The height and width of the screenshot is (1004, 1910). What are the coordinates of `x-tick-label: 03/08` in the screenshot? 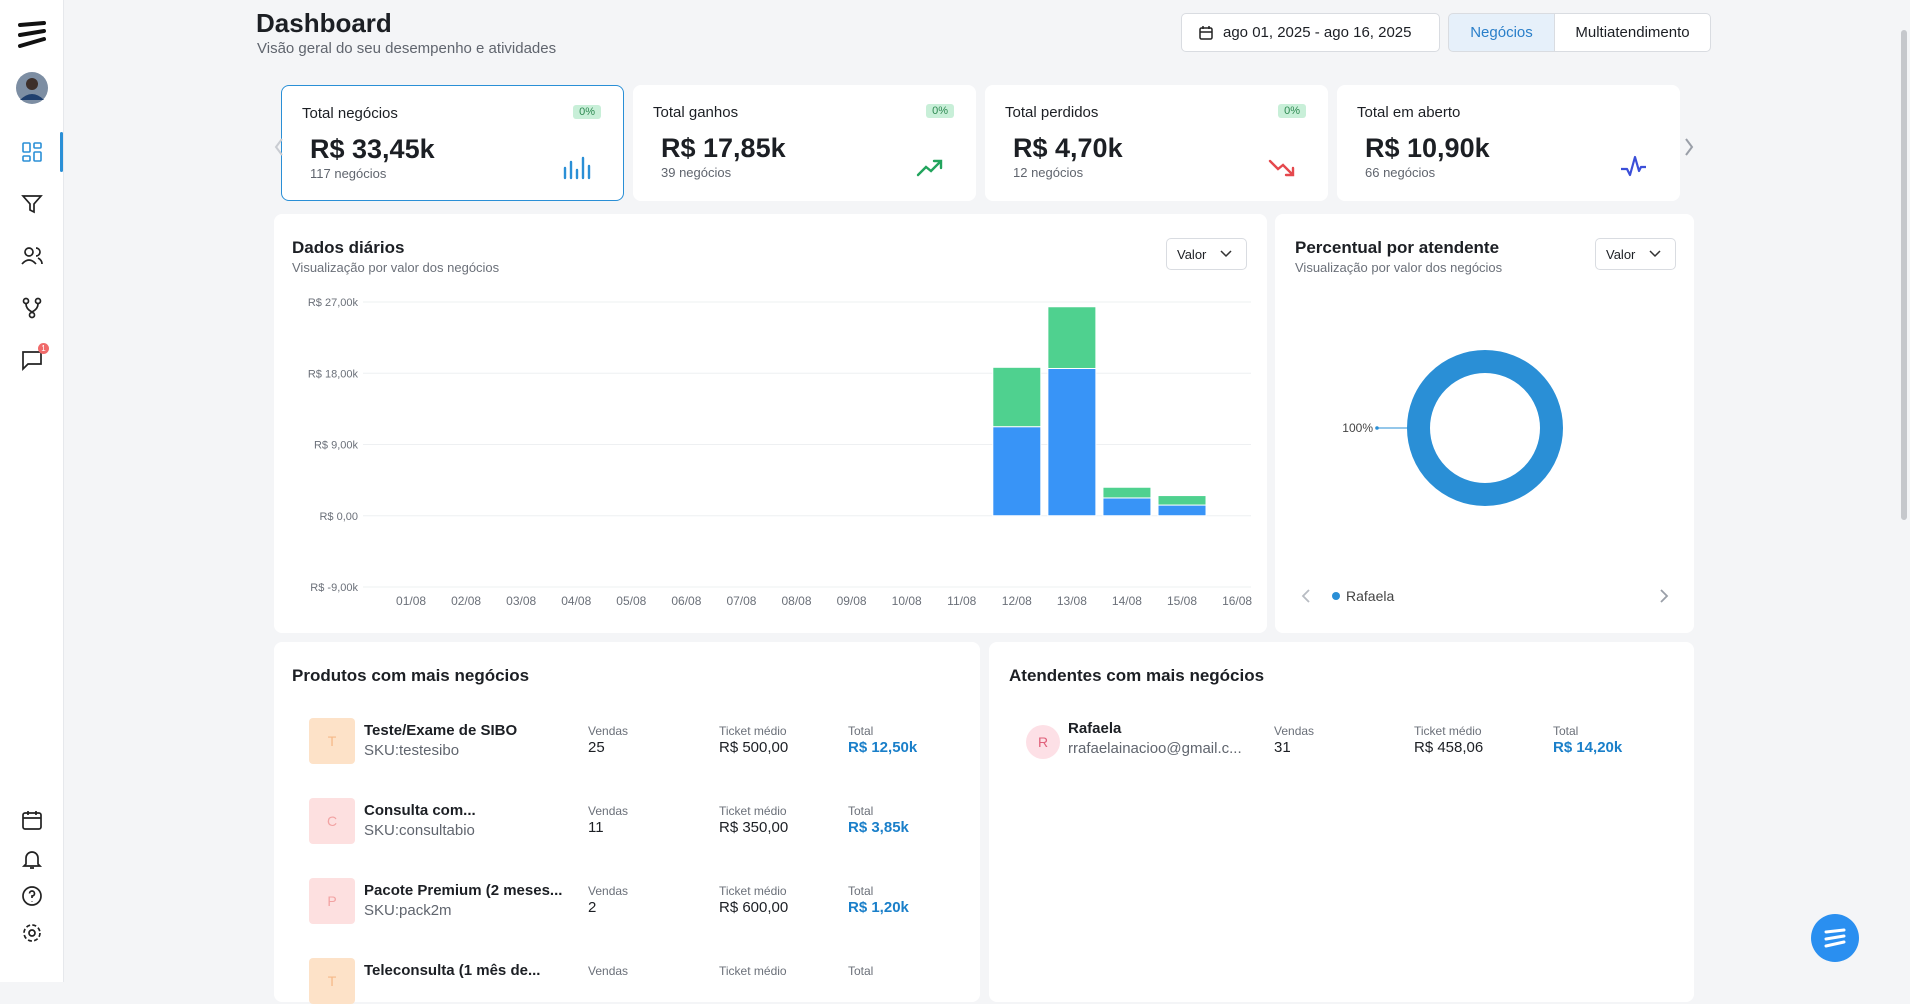 It's located at (521, 601).